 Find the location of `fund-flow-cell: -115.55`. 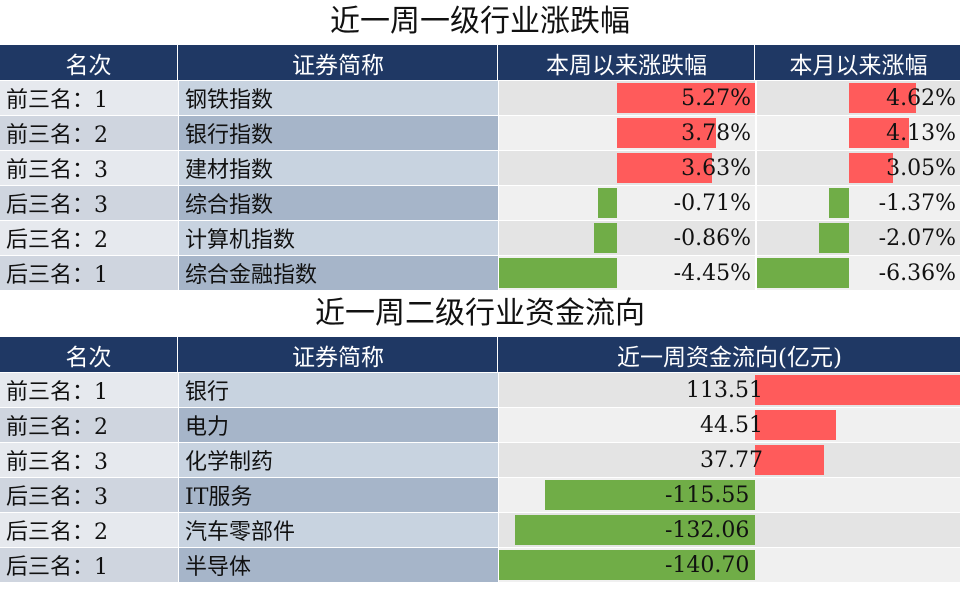

fund-flow-cell: -115.55 is located at coordinates (729, 495).